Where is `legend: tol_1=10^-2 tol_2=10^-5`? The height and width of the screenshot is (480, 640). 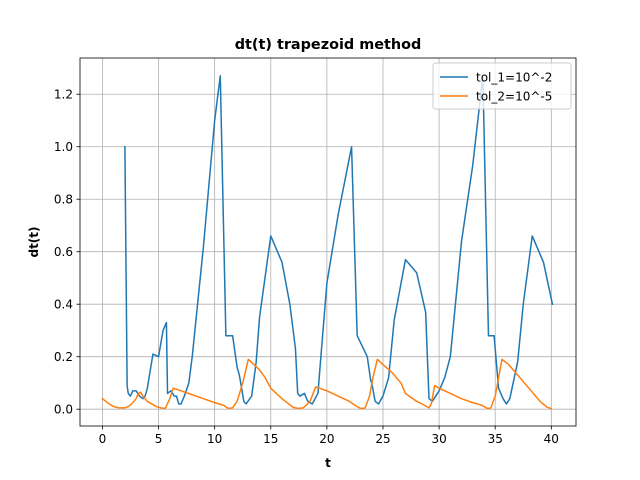 legend: tol_1=10^-2 tol_2=10^-5 is located at coordinates (502, 86).